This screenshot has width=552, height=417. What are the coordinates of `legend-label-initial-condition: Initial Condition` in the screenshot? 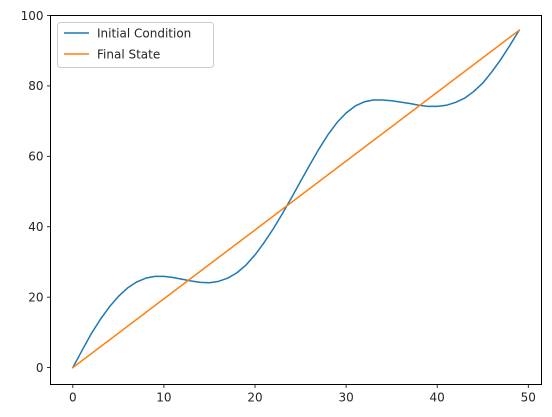 It's located at (144, 34).